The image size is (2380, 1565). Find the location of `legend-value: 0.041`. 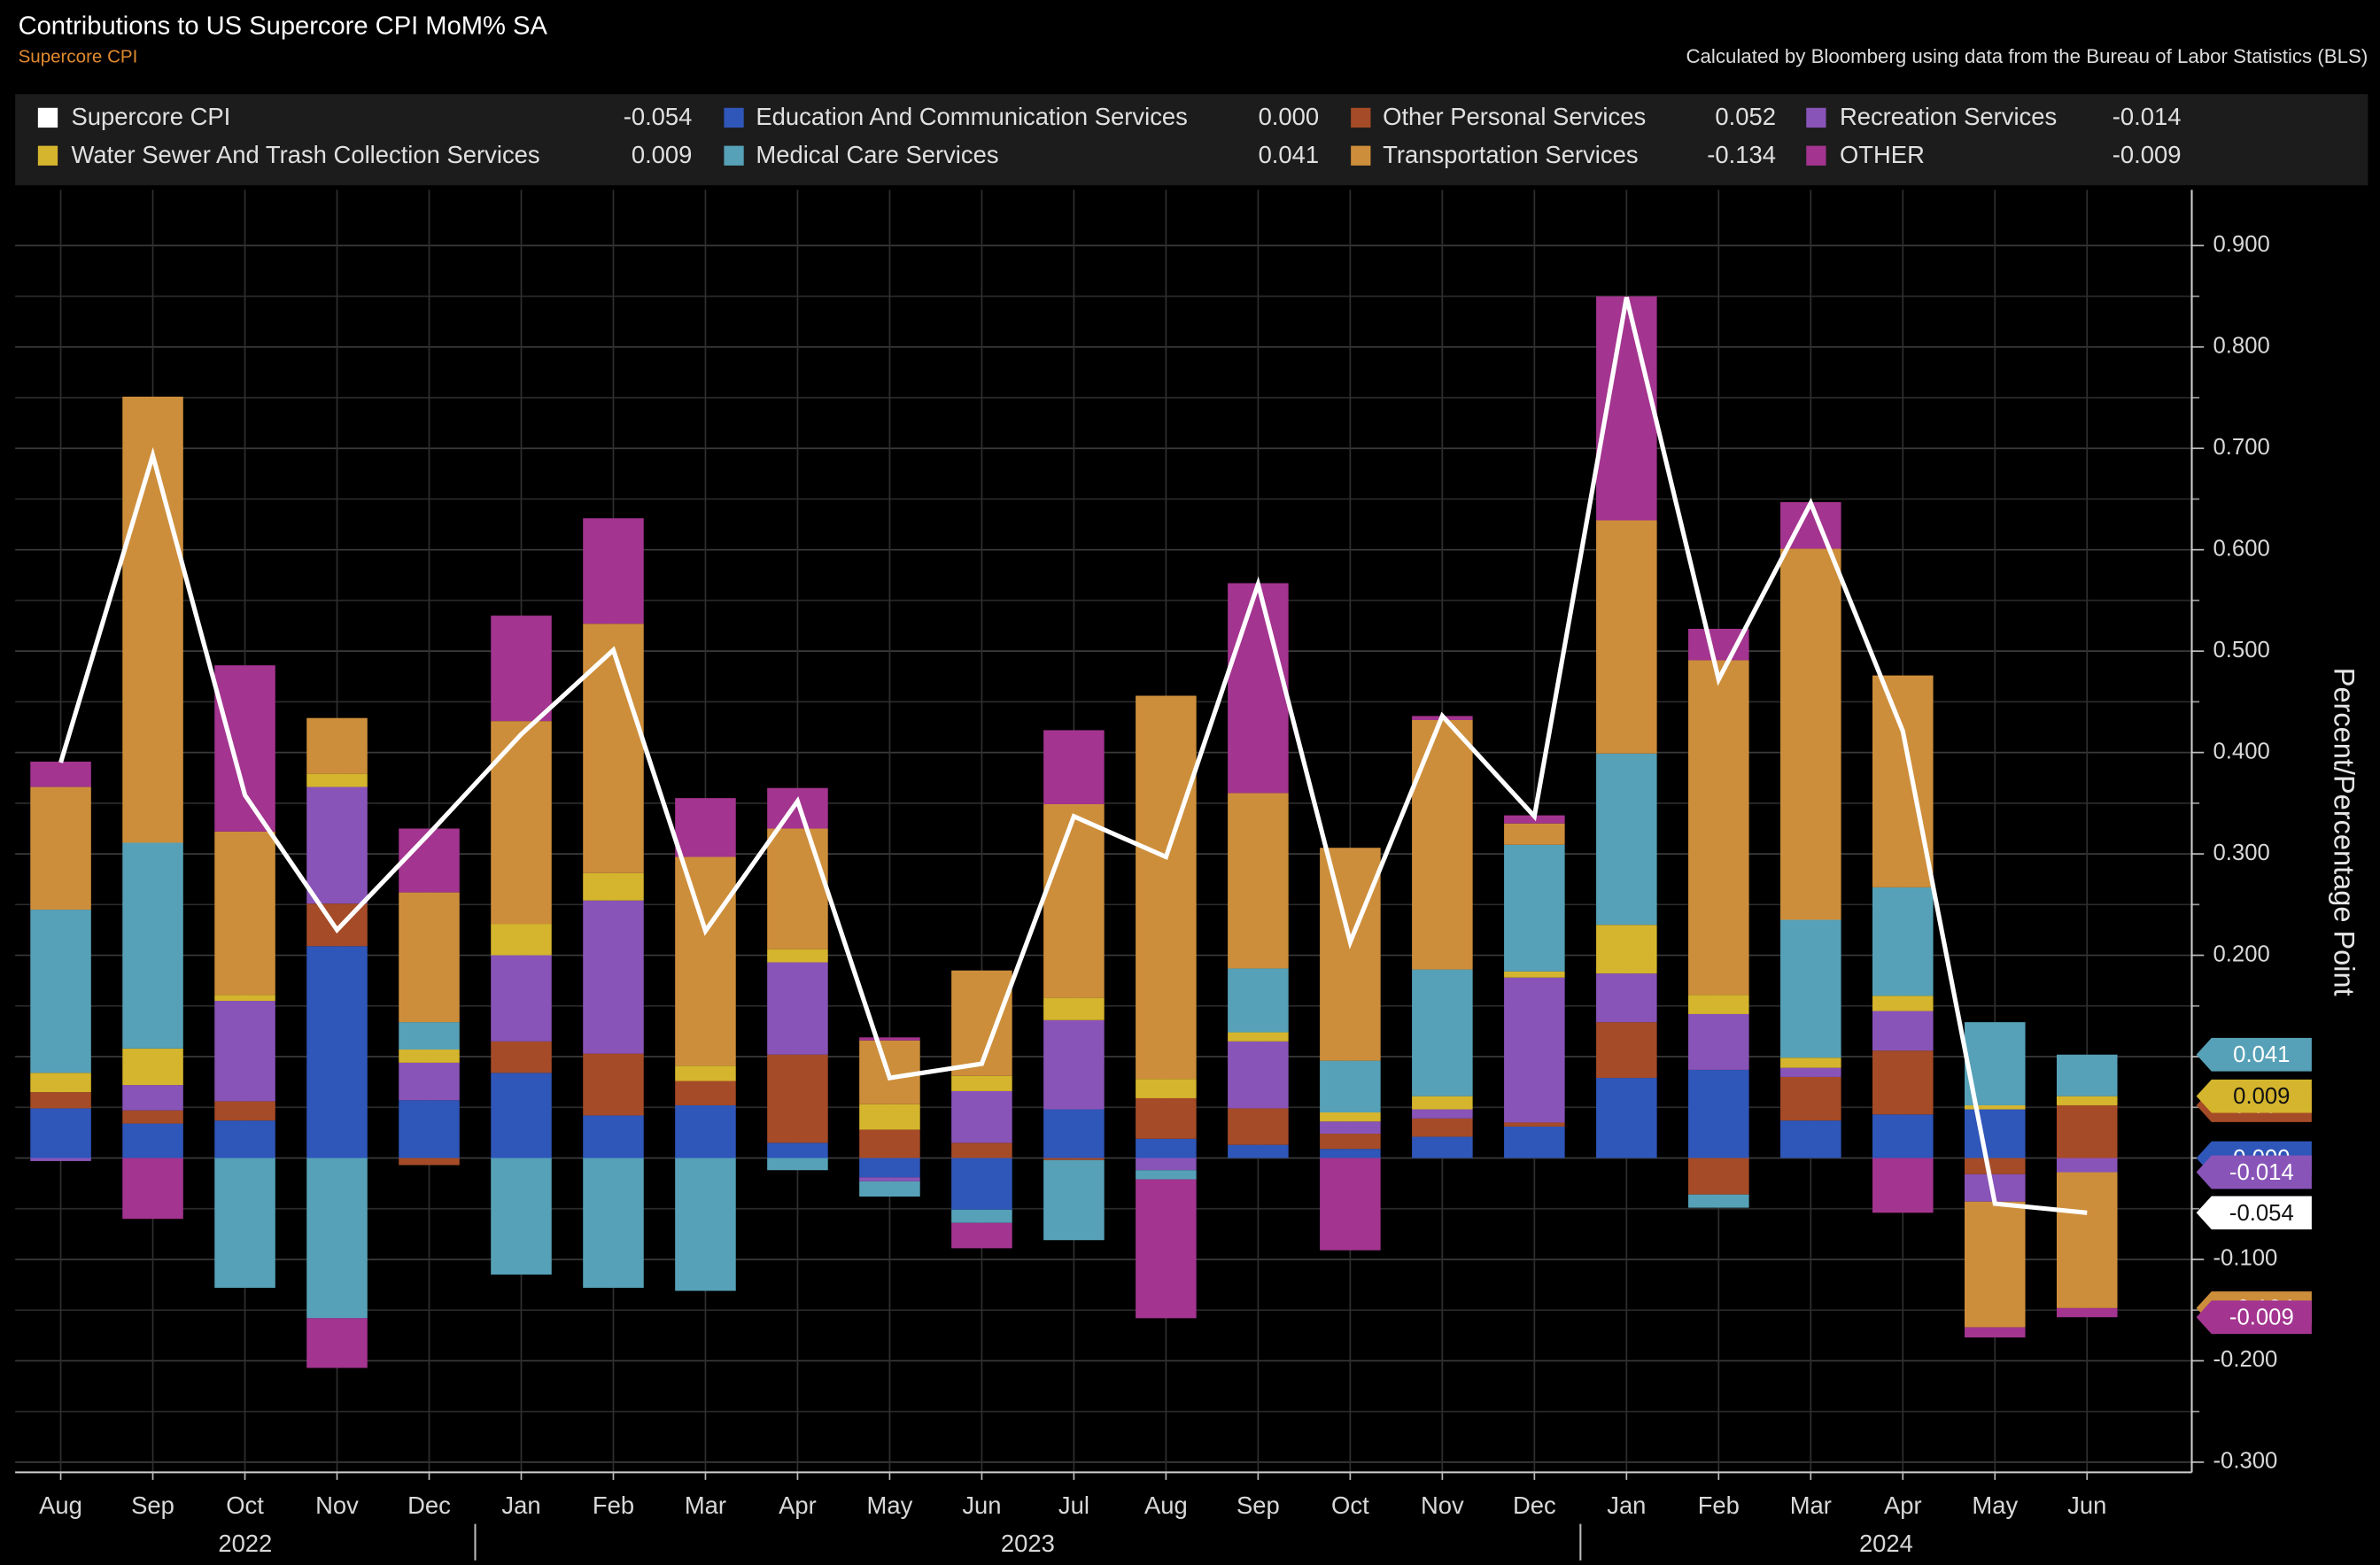

legend-value: 0.041 is located at coordinates (1289, 154).